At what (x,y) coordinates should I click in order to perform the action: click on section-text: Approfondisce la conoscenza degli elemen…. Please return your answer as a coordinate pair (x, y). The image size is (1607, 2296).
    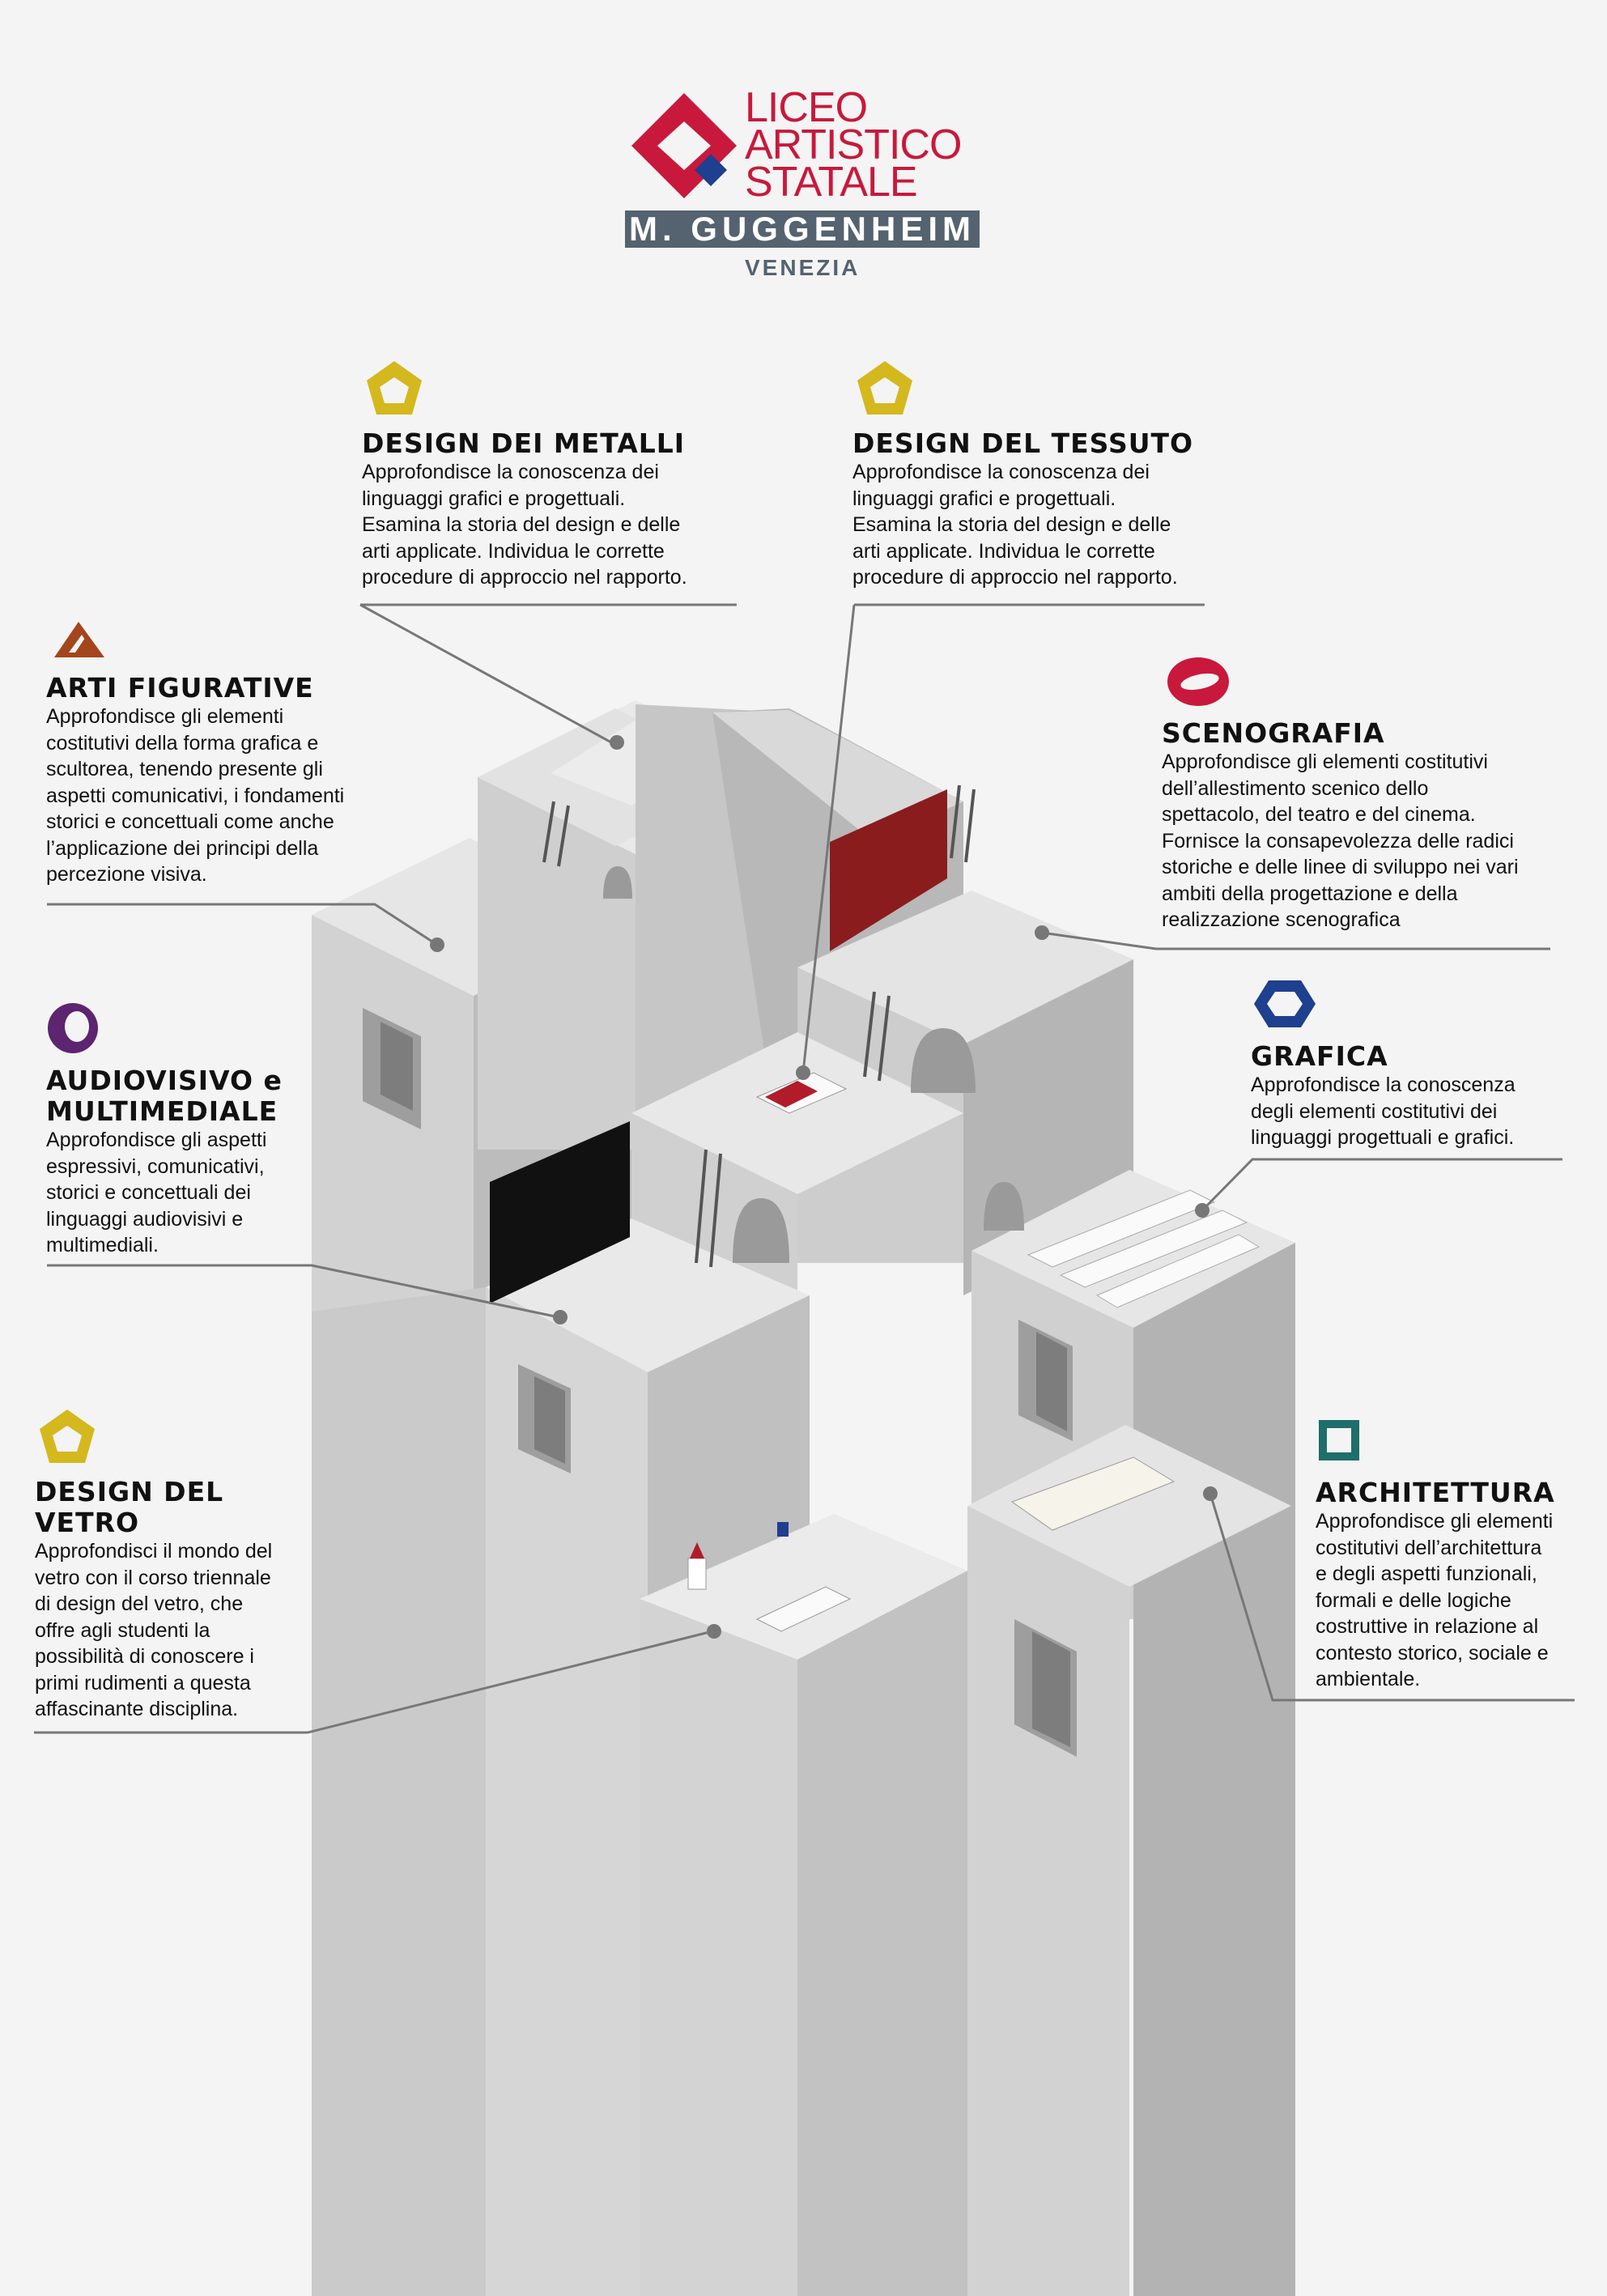
    Looking at the image, I should click on (1383, 1111).